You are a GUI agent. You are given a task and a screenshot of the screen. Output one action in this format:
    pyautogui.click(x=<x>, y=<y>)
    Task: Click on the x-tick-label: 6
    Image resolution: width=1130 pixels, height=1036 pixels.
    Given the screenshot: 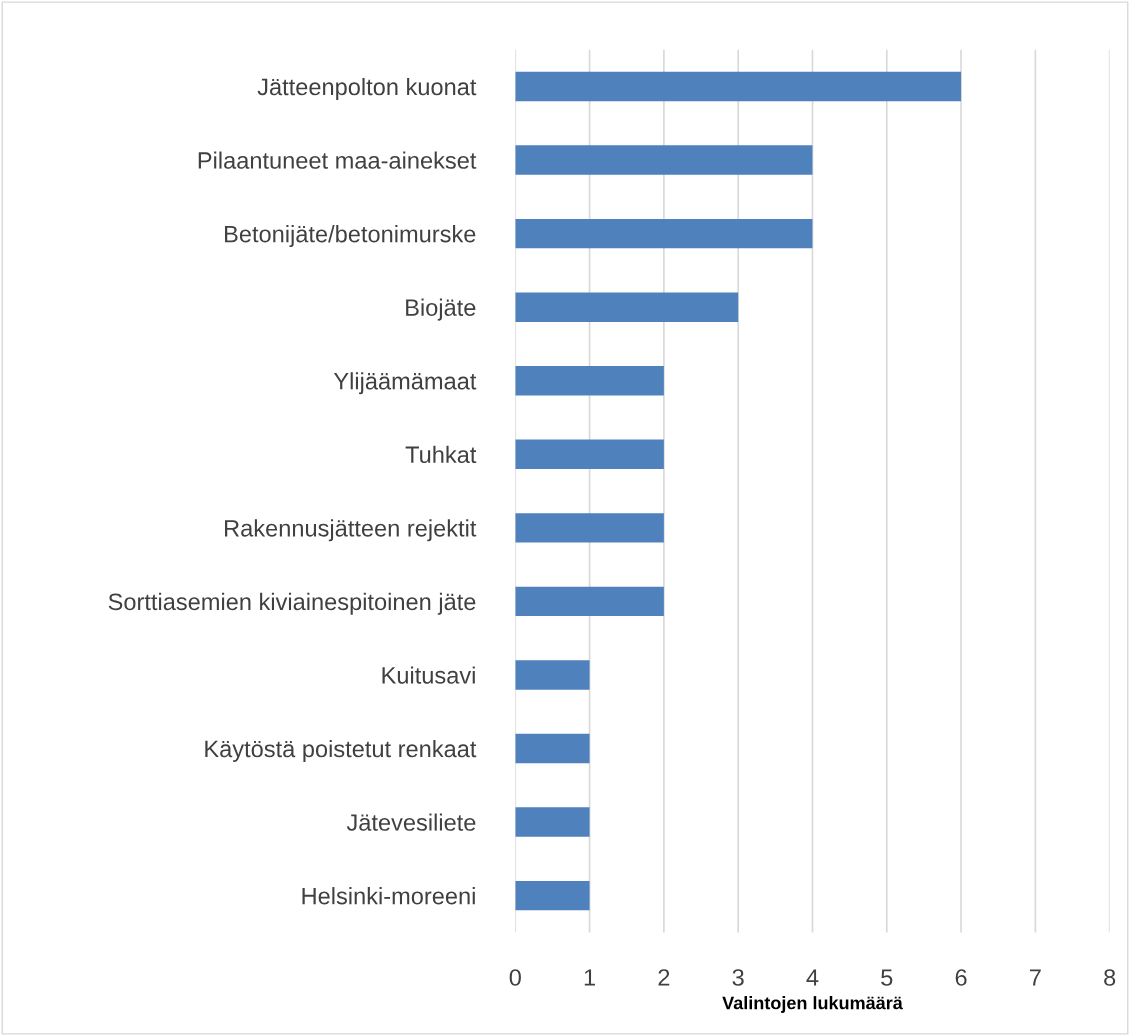 What is the action you would take?
    pyautogui.click(x=961, y=977)
    